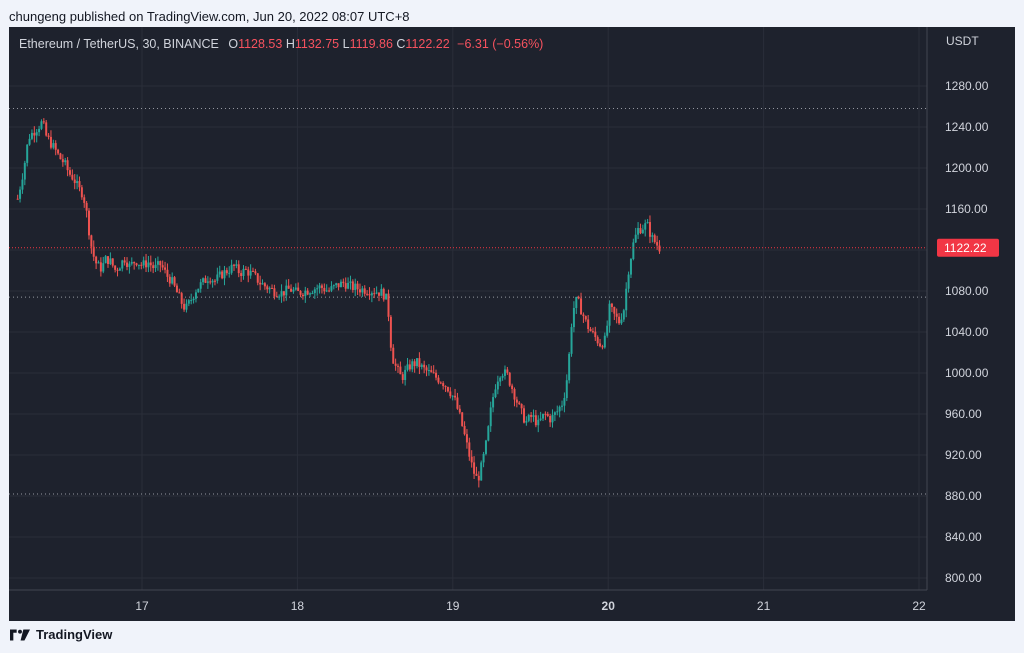  What do you see at coordinates (966, 209) in the screenshot?
I see `y-tick-label: 1160.00` at bounding box center [966, 209].